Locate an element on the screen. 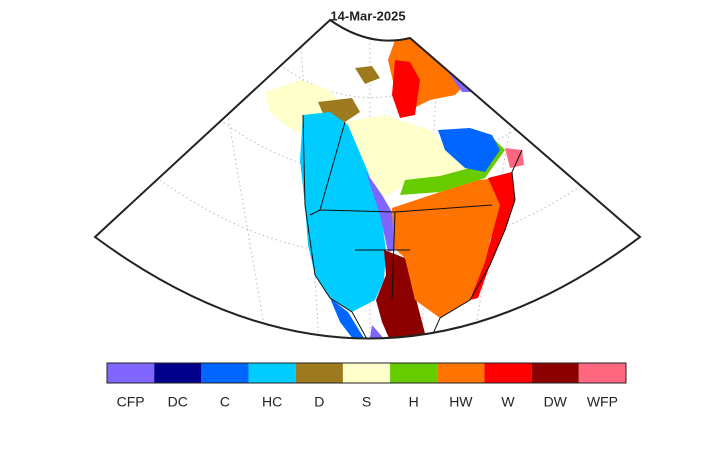 This screenshot has height=454, width=708. colorbar-label: HW is located at coordinates (461, 402).